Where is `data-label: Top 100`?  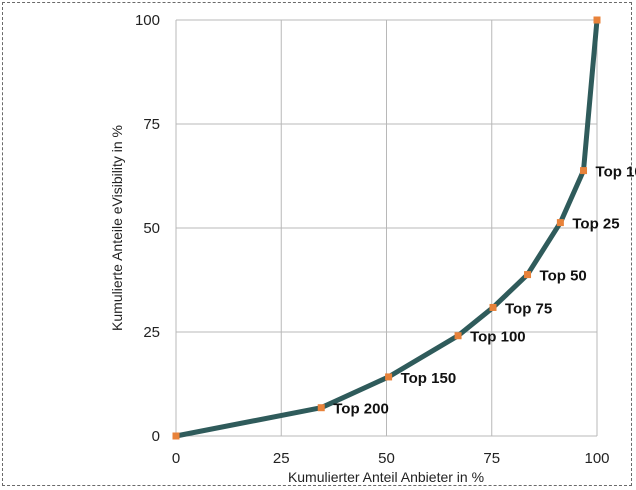
data-label: Top 100 is located at coordinates (498, 337).